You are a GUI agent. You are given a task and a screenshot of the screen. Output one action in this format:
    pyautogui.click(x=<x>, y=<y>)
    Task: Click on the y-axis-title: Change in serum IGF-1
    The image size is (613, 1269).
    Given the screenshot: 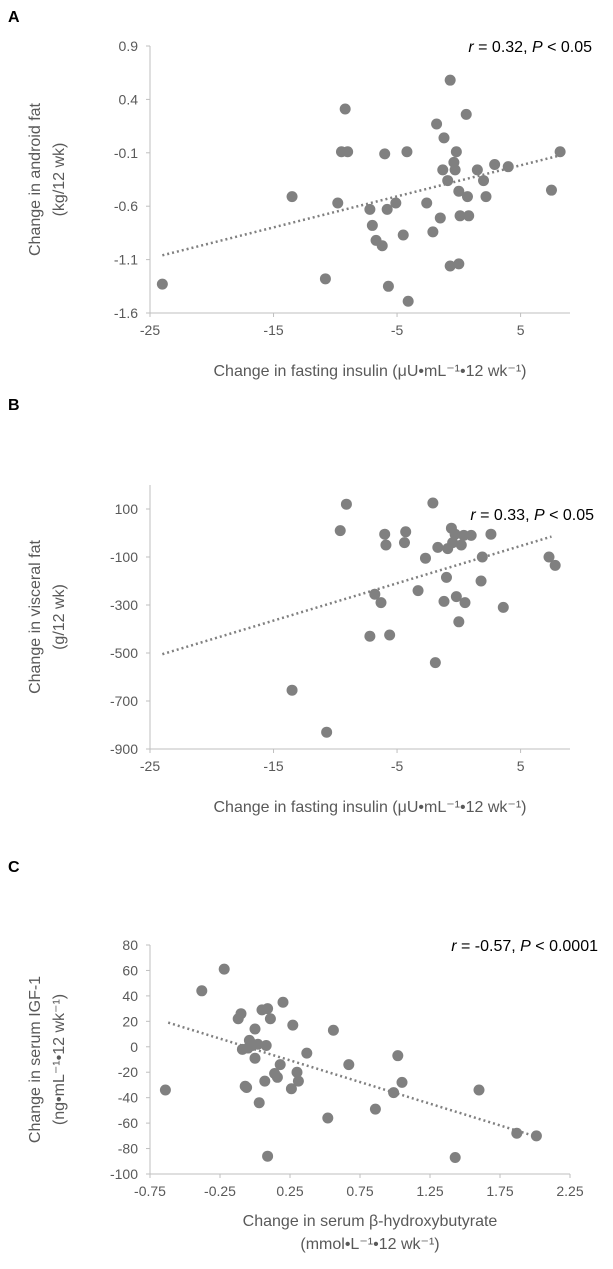 What is the action you would take?
    pyautogui.click(x=35, y=1059)
    